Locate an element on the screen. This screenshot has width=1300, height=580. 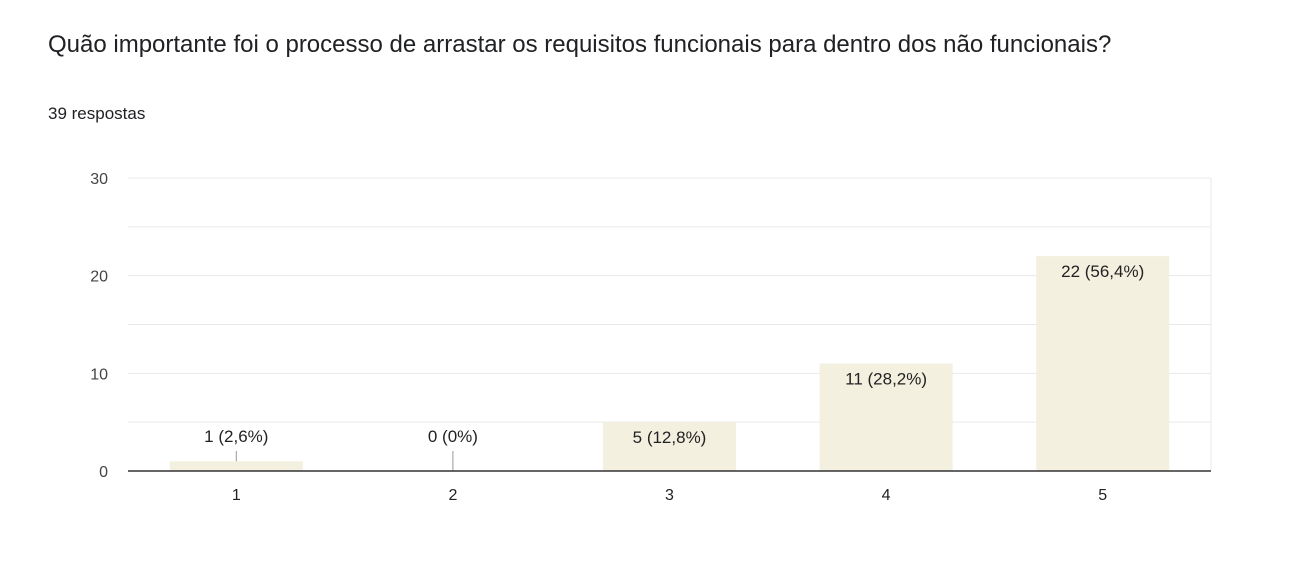
x-tick-label: 4 is located at coordinates (886, 495).